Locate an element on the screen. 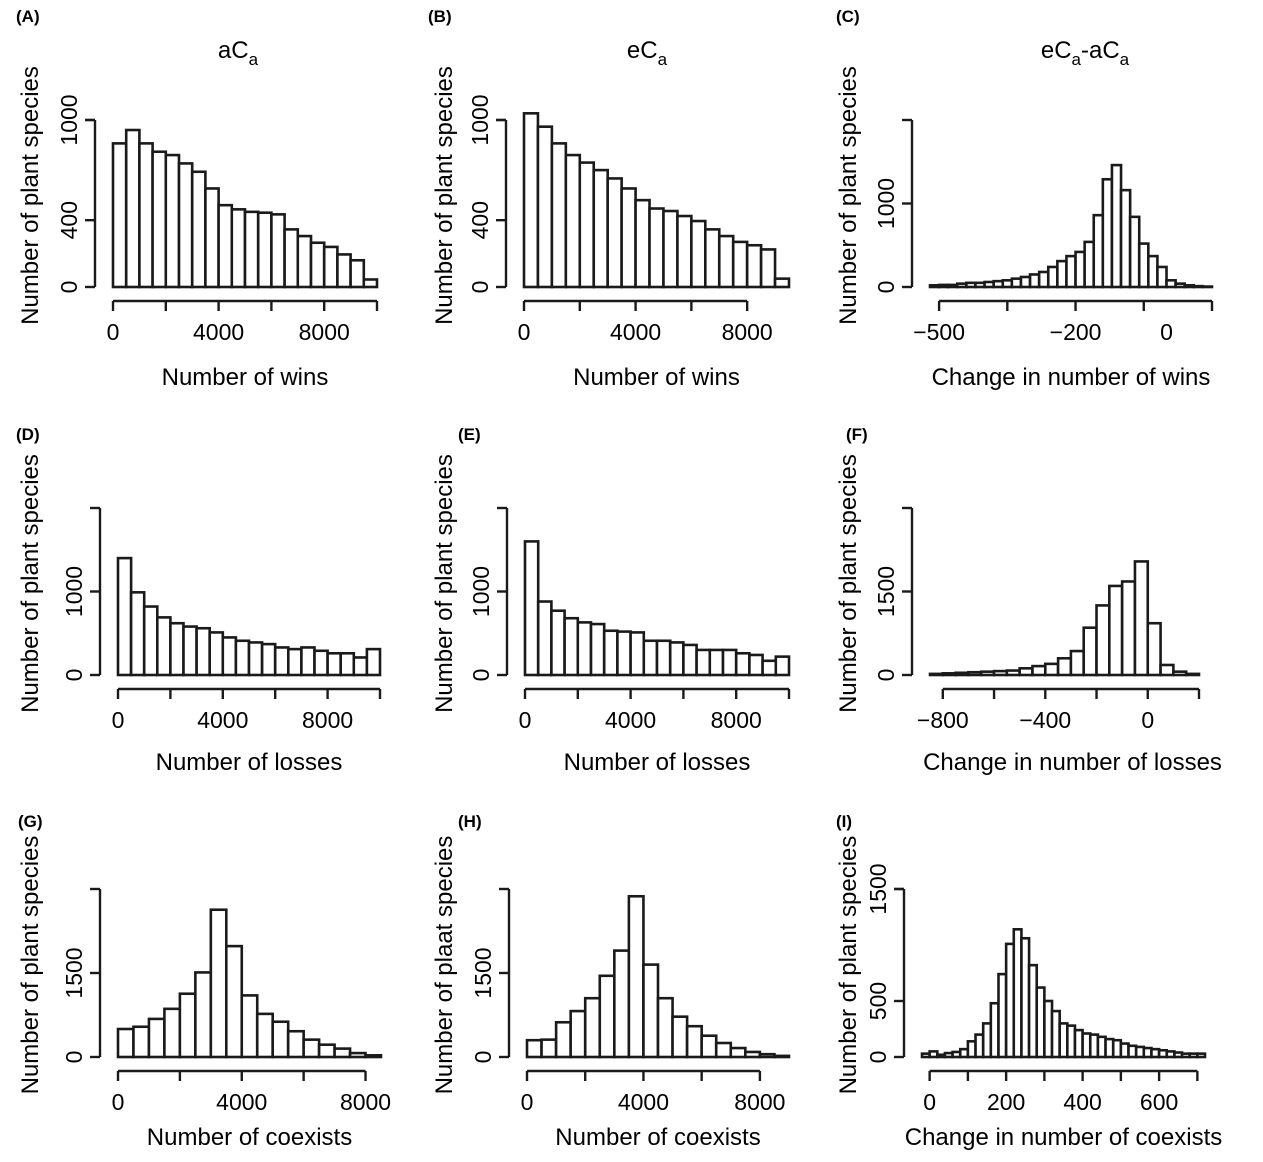 This screenshot has height=1162, width=1263. panel-label: (G) is located at coordinates (30, 821).